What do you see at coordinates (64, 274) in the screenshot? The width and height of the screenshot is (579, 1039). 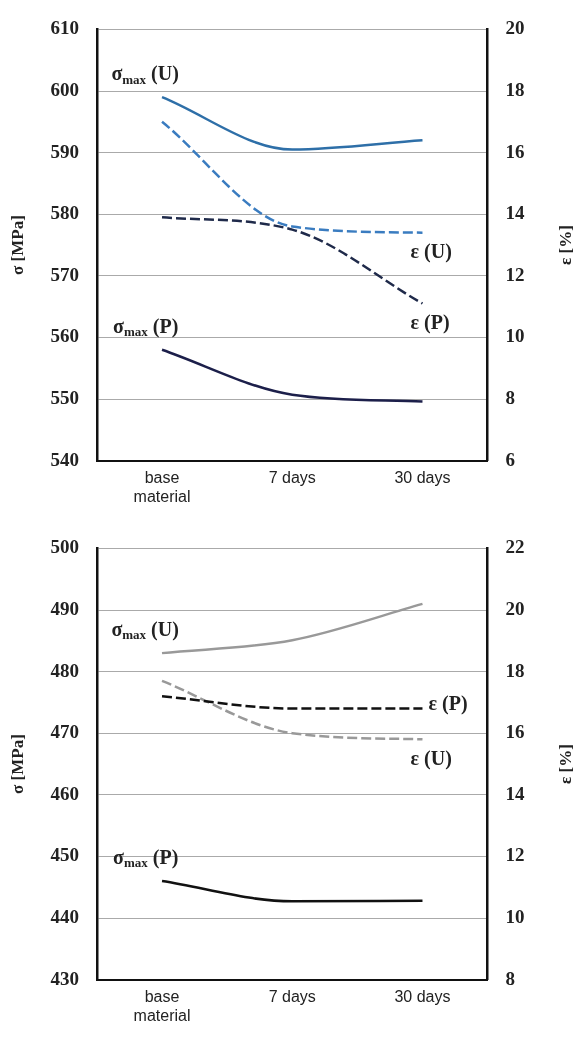 I see `y-tick-label: 570` at bounding box center [64, 274].